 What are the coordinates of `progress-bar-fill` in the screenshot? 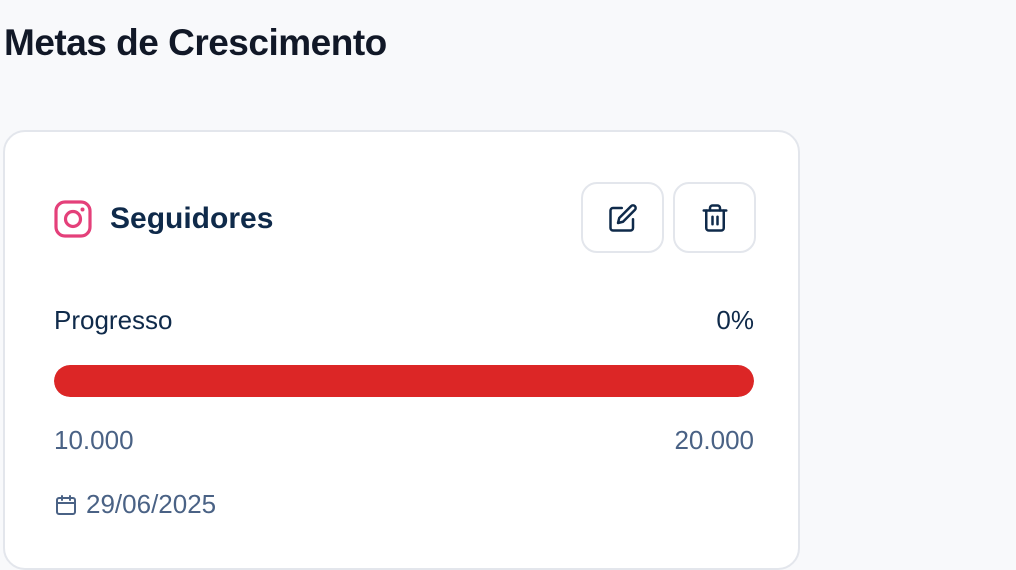 It's located at (404, 381).